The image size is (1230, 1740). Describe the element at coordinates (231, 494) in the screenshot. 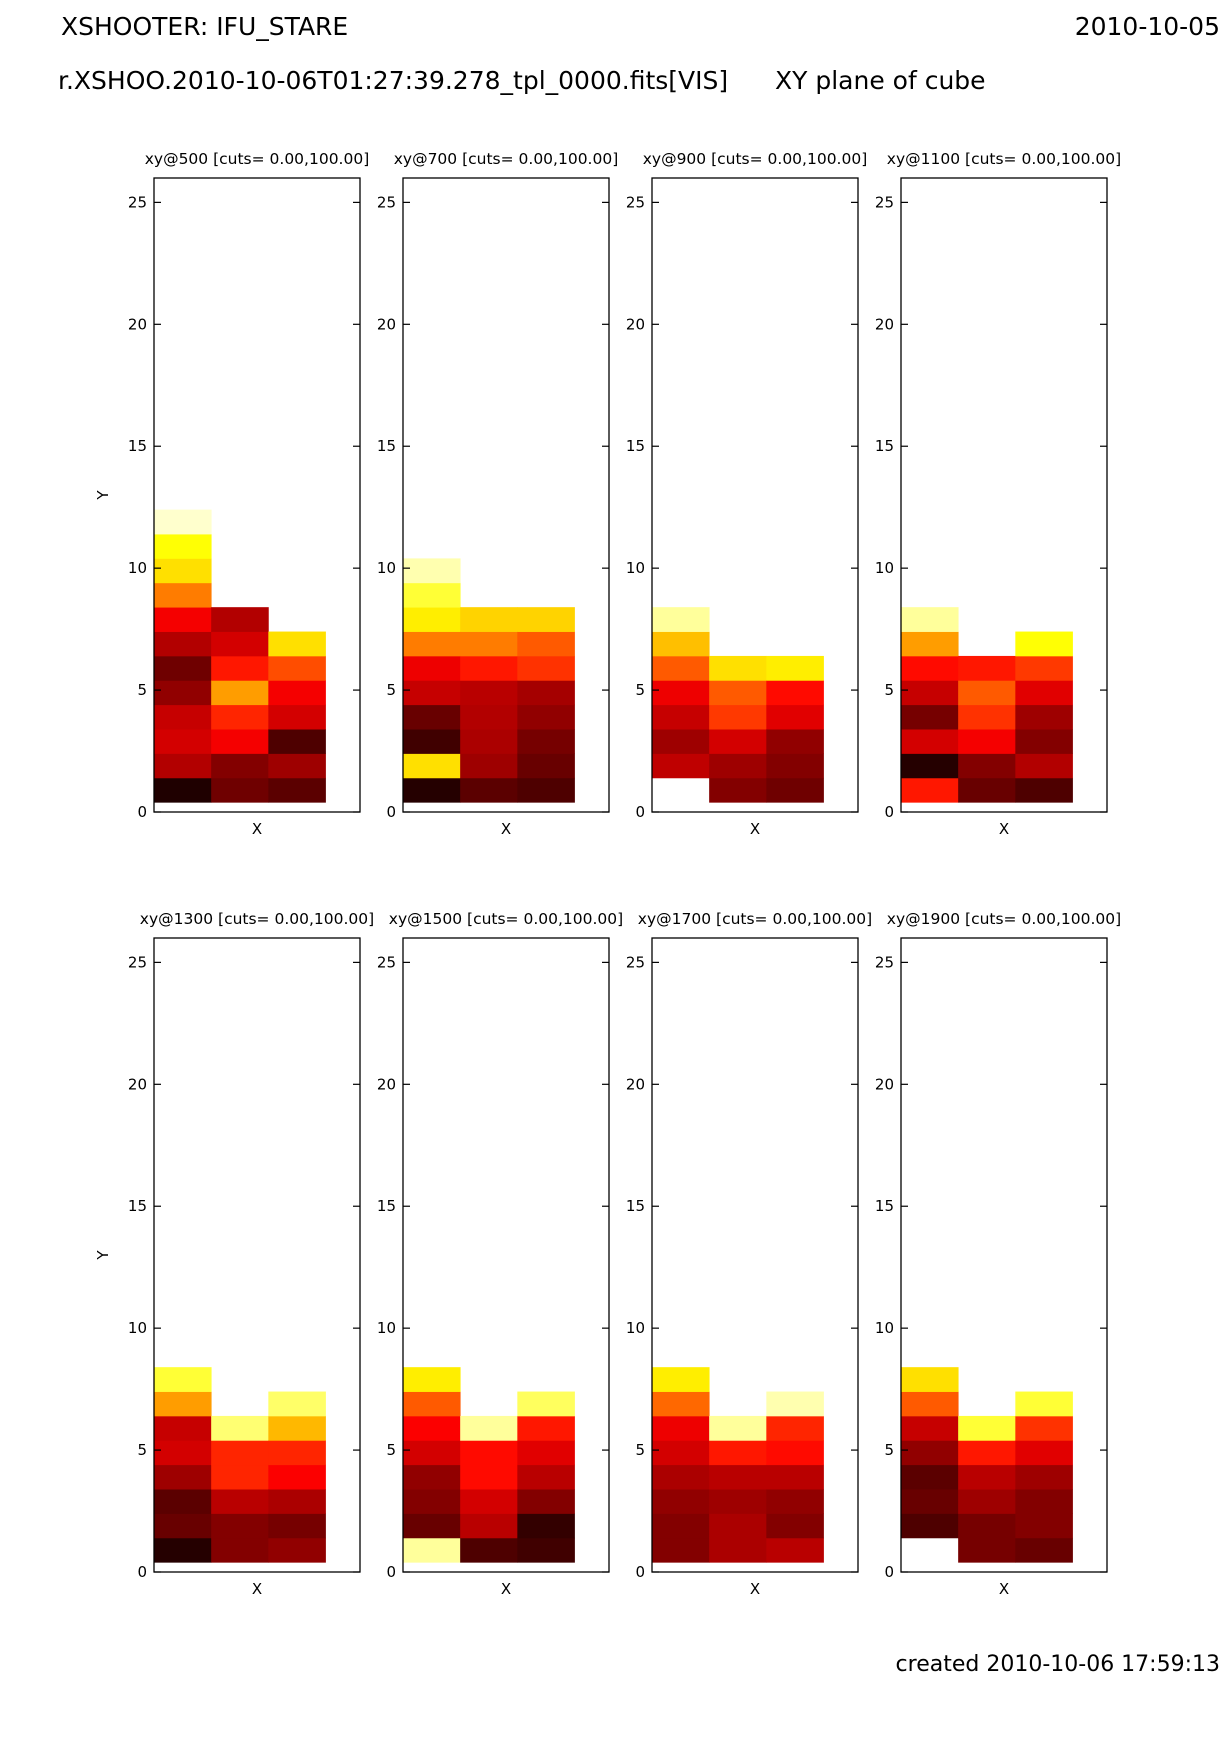

I see `heatmap-panel-1: 0 5 10 15 20 25 xy@500 [cuts= 0.00,100.00] X Y` at that location.